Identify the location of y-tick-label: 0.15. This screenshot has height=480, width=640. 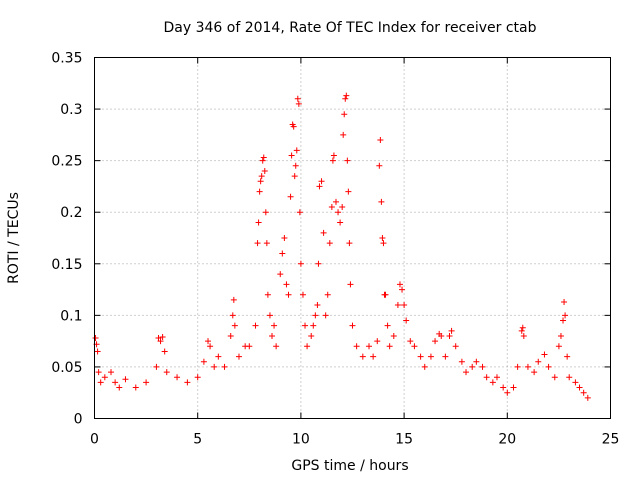
(66, 265).